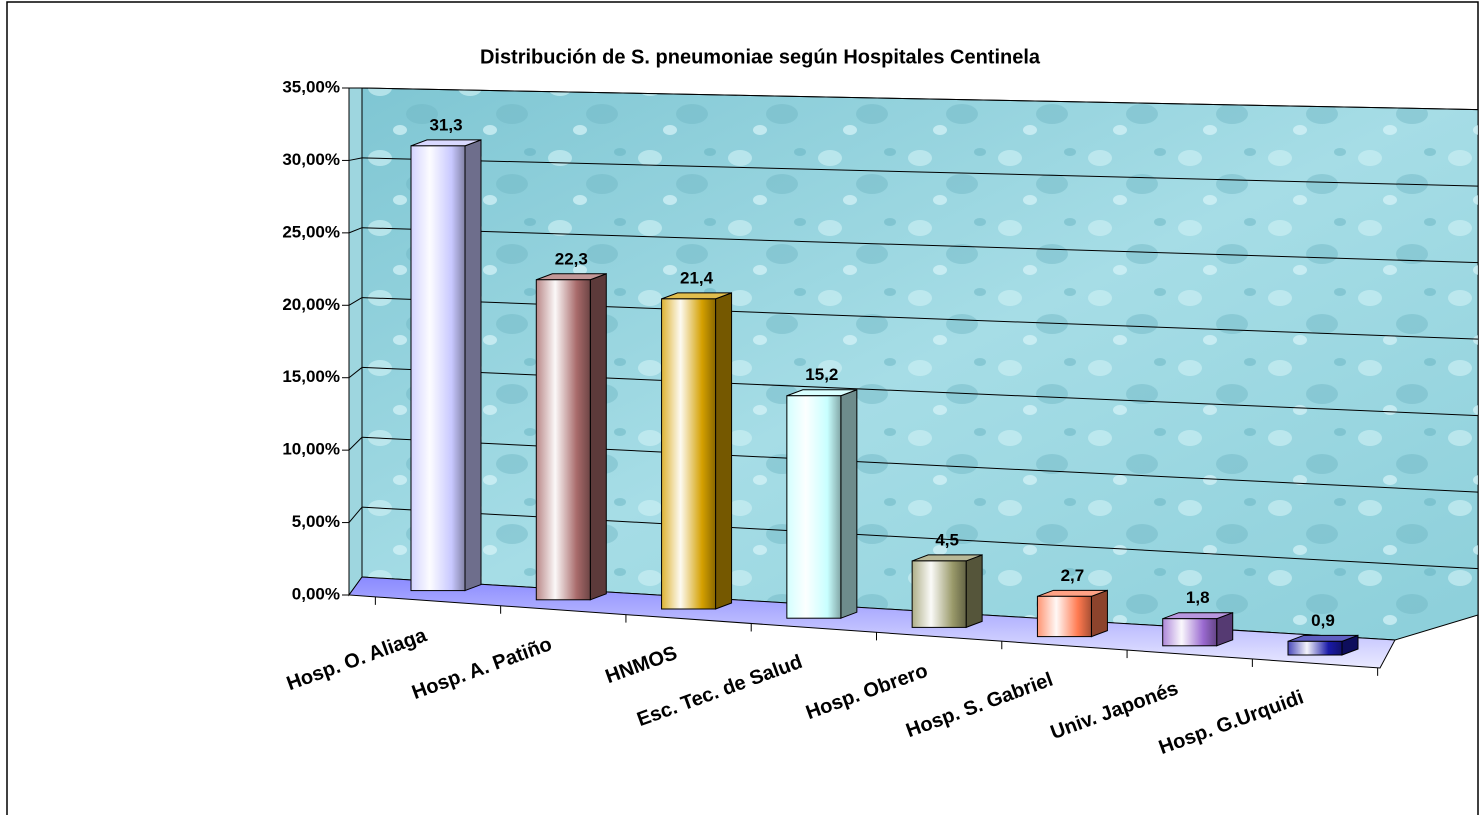 Image resolution: width=1479 pixels, height=815 pixels. What do you see at coordinates (311, 449) in the screenshot?
I see `y-tick-label: 10,00%` at bounding box center [311, 449].